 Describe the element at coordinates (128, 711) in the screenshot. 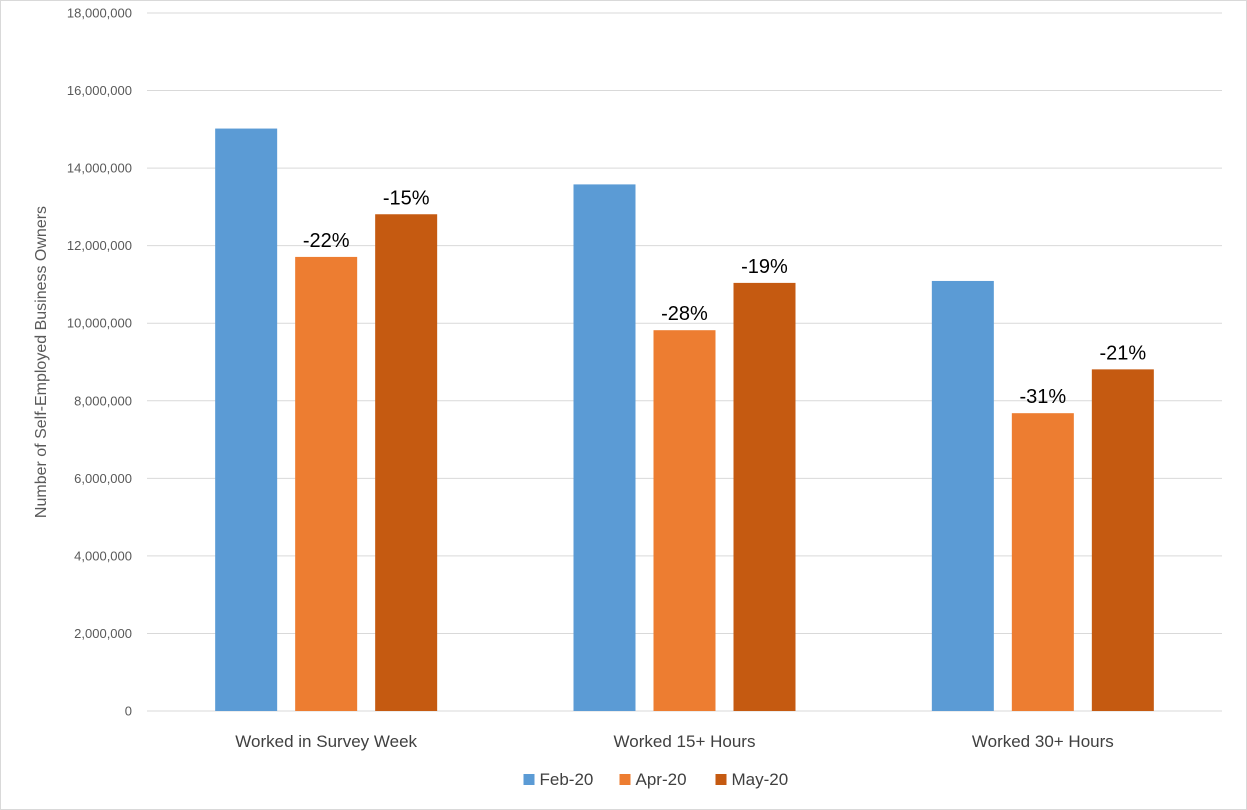

I see `y-tick-label: 0` at that location.